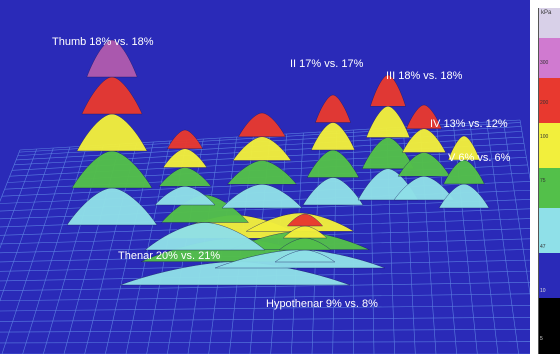 Image resolution: width=560 pixels, height=354 pixels. Describe the element at coordinates (469, 124) in the screenshot. I see `label-iv: IV 13% vs. 12%` at that location.